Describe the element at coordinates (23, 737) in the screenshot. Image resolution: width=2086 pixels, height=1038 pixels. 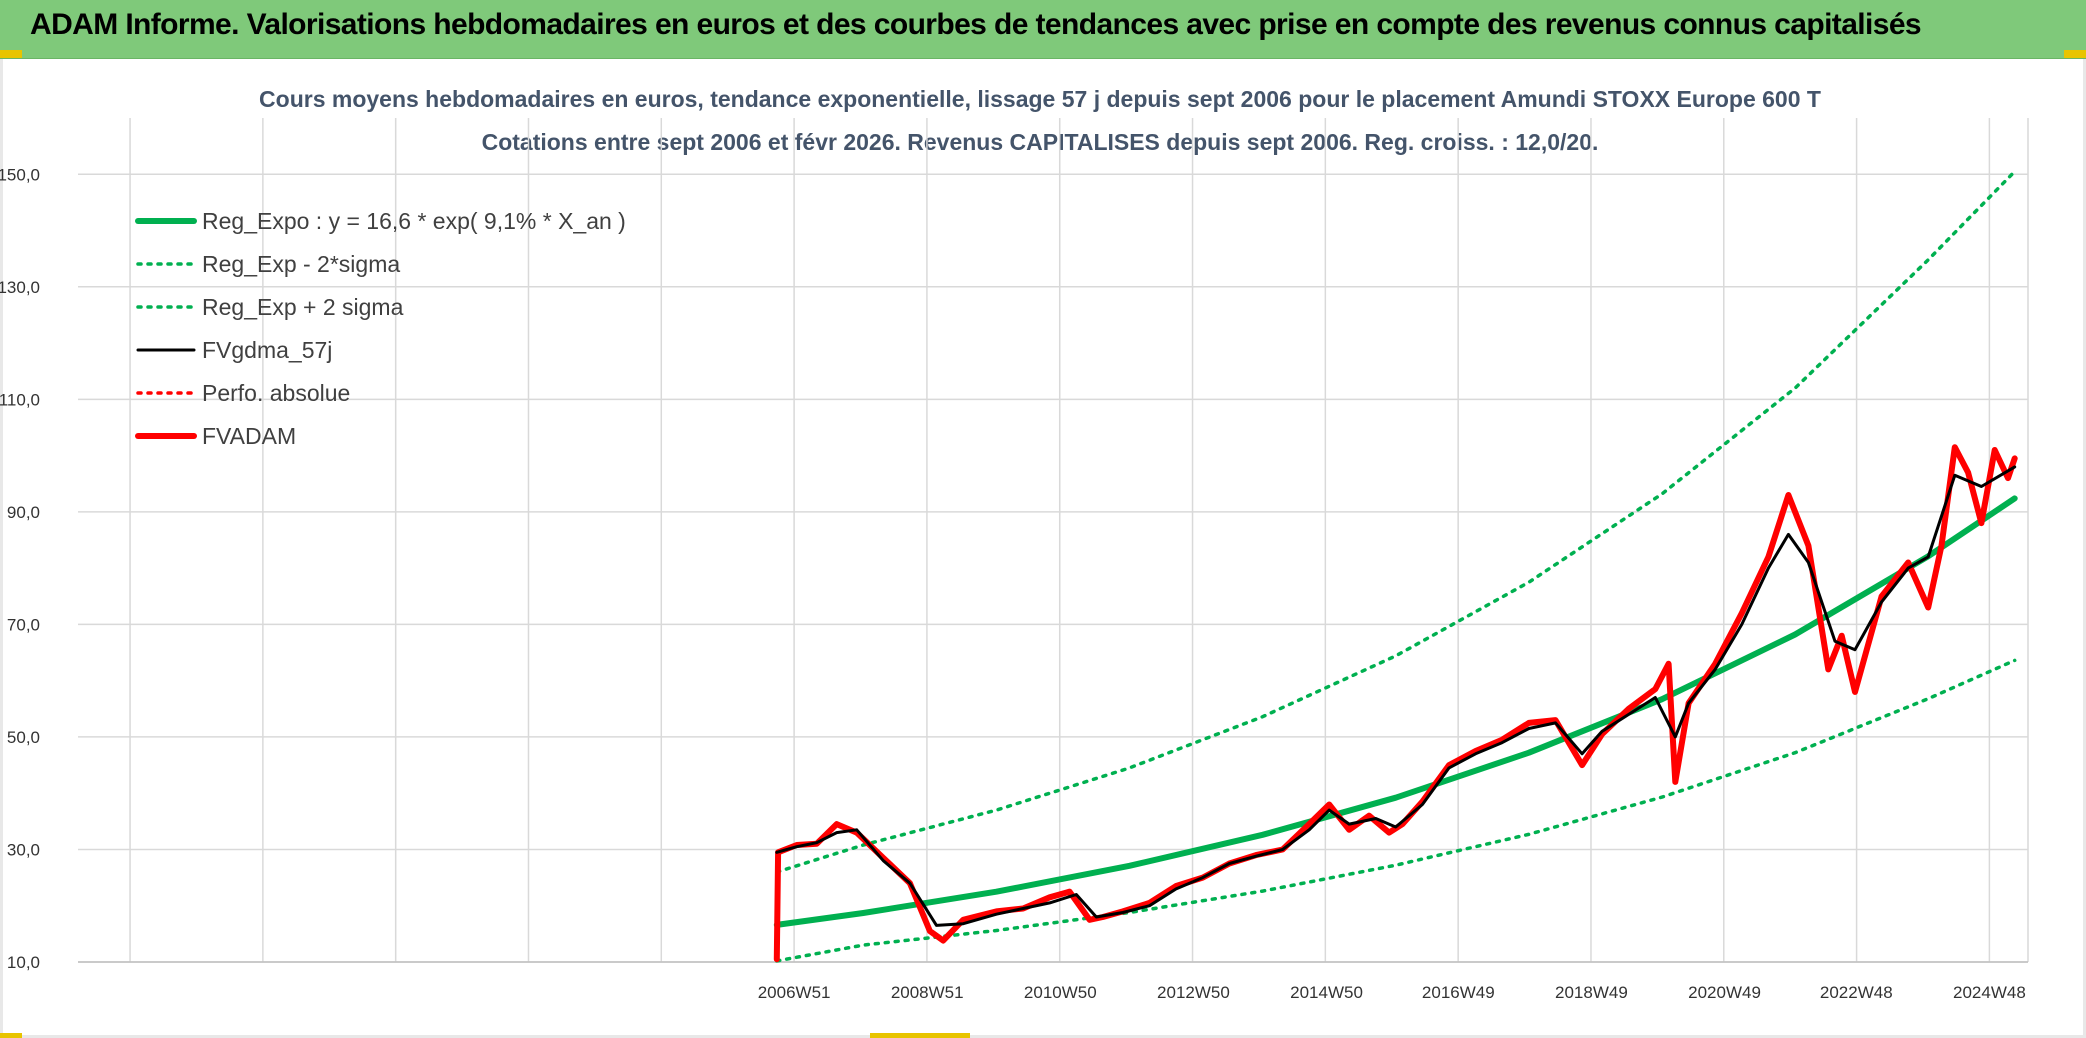
I see `y-tick-label: 50,0` at that location.